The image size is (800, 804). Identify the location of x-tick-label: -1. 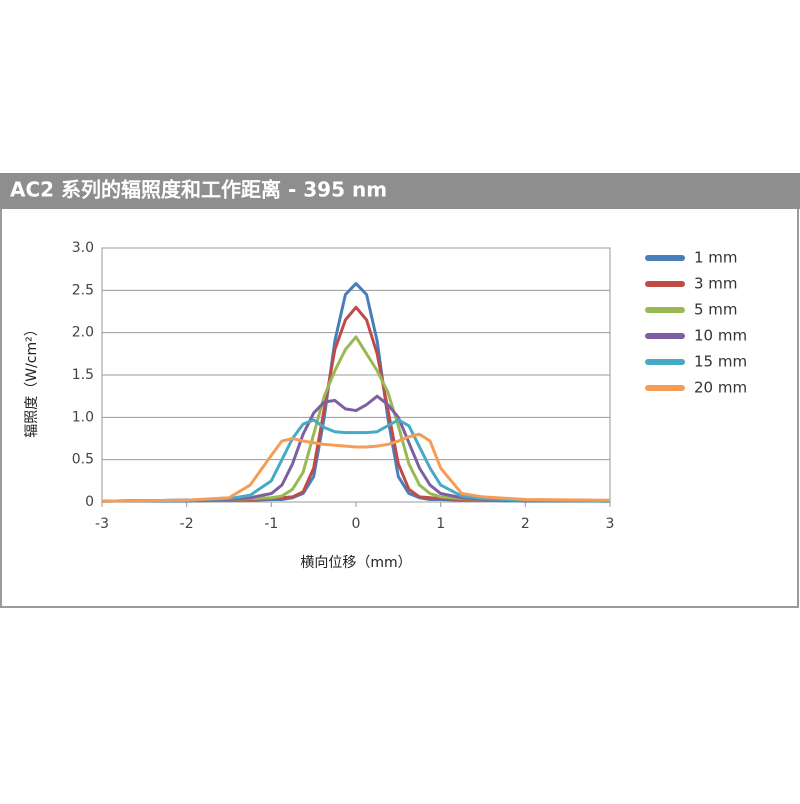
(271, 524).